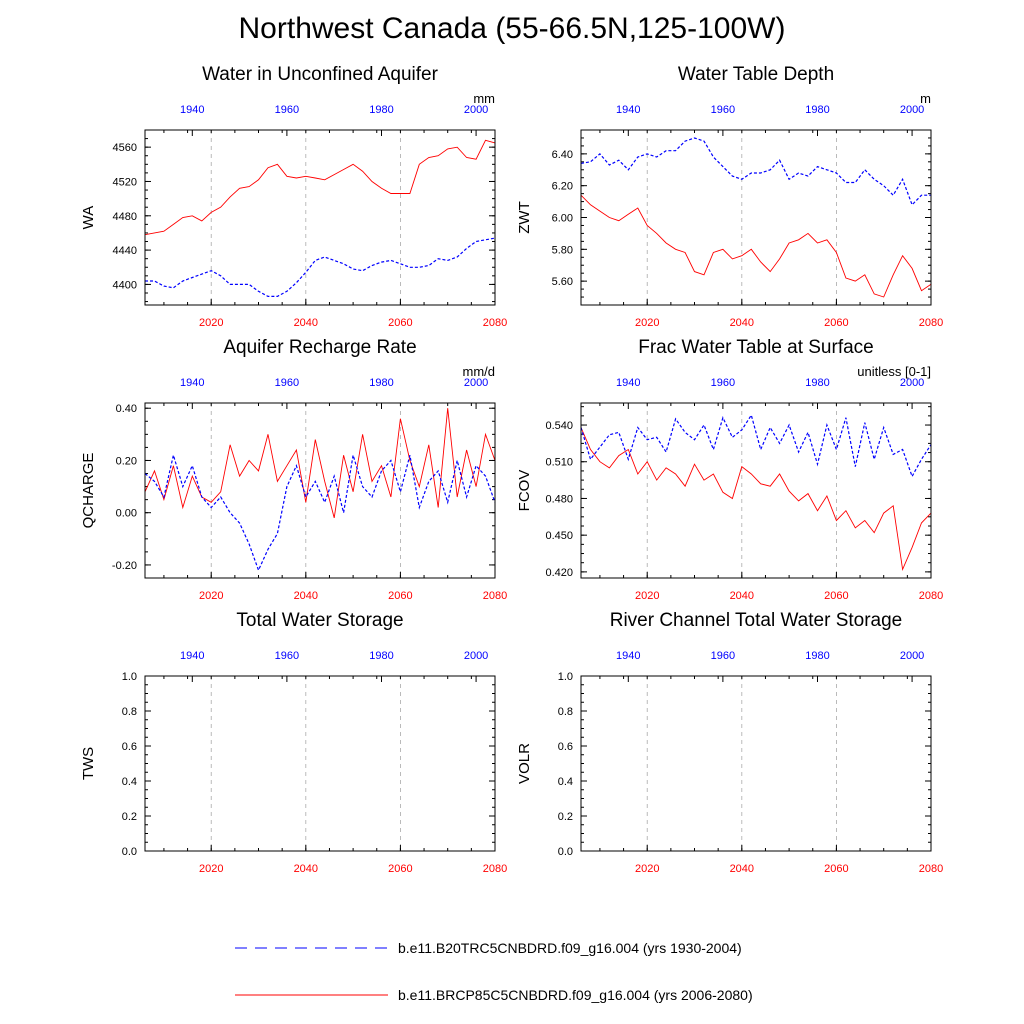 This screenshot has height=1024, width=1024. Describe the element at coordinates (319, 347) in the screenshot. I see `panel-title: Aquifer Recharge Rate` at that location.